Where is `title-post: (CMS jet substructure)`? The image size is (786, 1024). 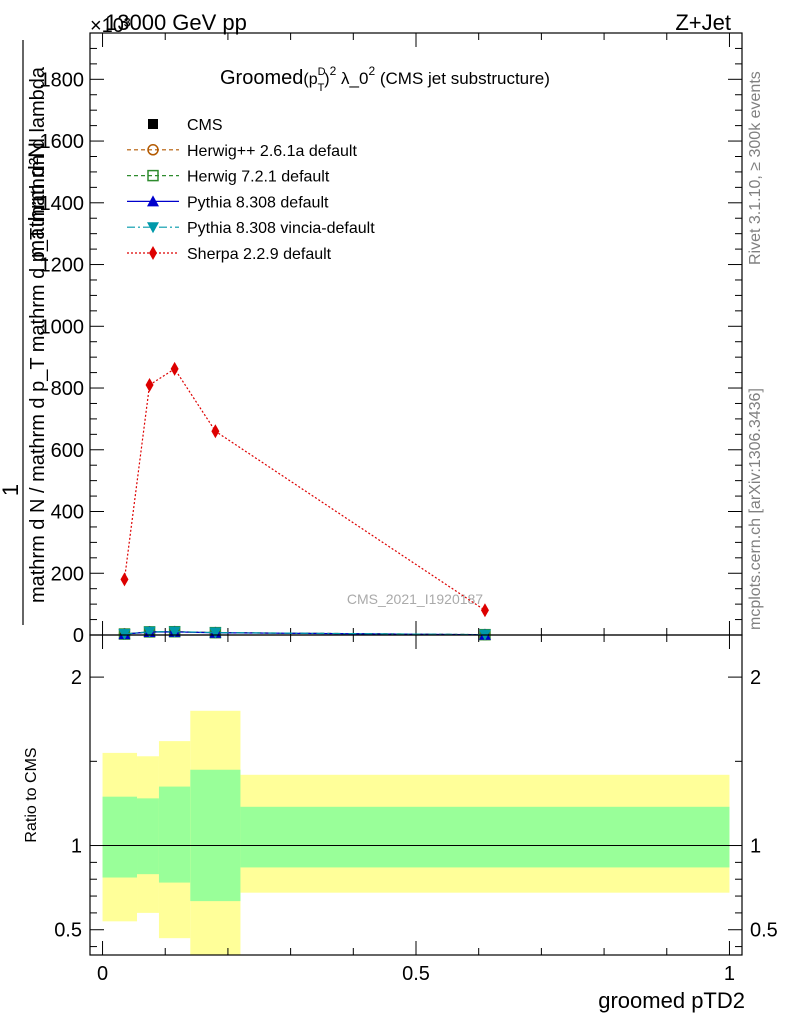
title-post: (CMS jet substructure) is located at coordinates (462, 78).